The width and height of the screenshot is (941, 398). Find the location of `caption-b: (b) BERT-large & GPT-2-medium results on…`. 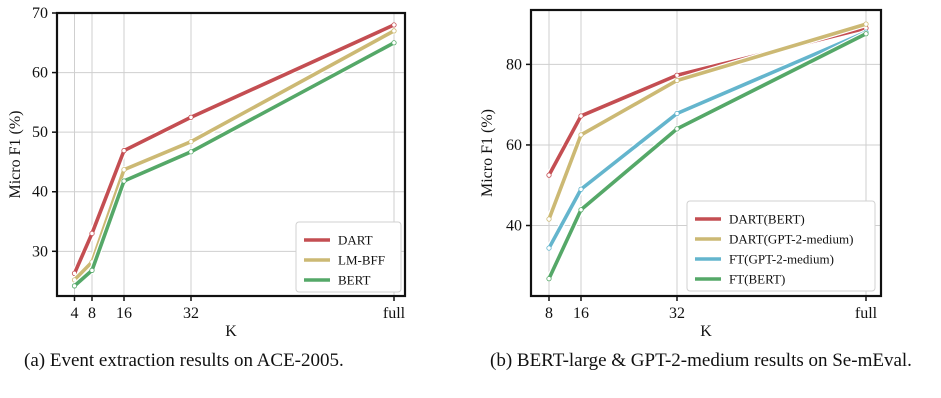

caption-b: (b) BERT-large & GPT-2-medium results on… is located at coordinates (701, 360).